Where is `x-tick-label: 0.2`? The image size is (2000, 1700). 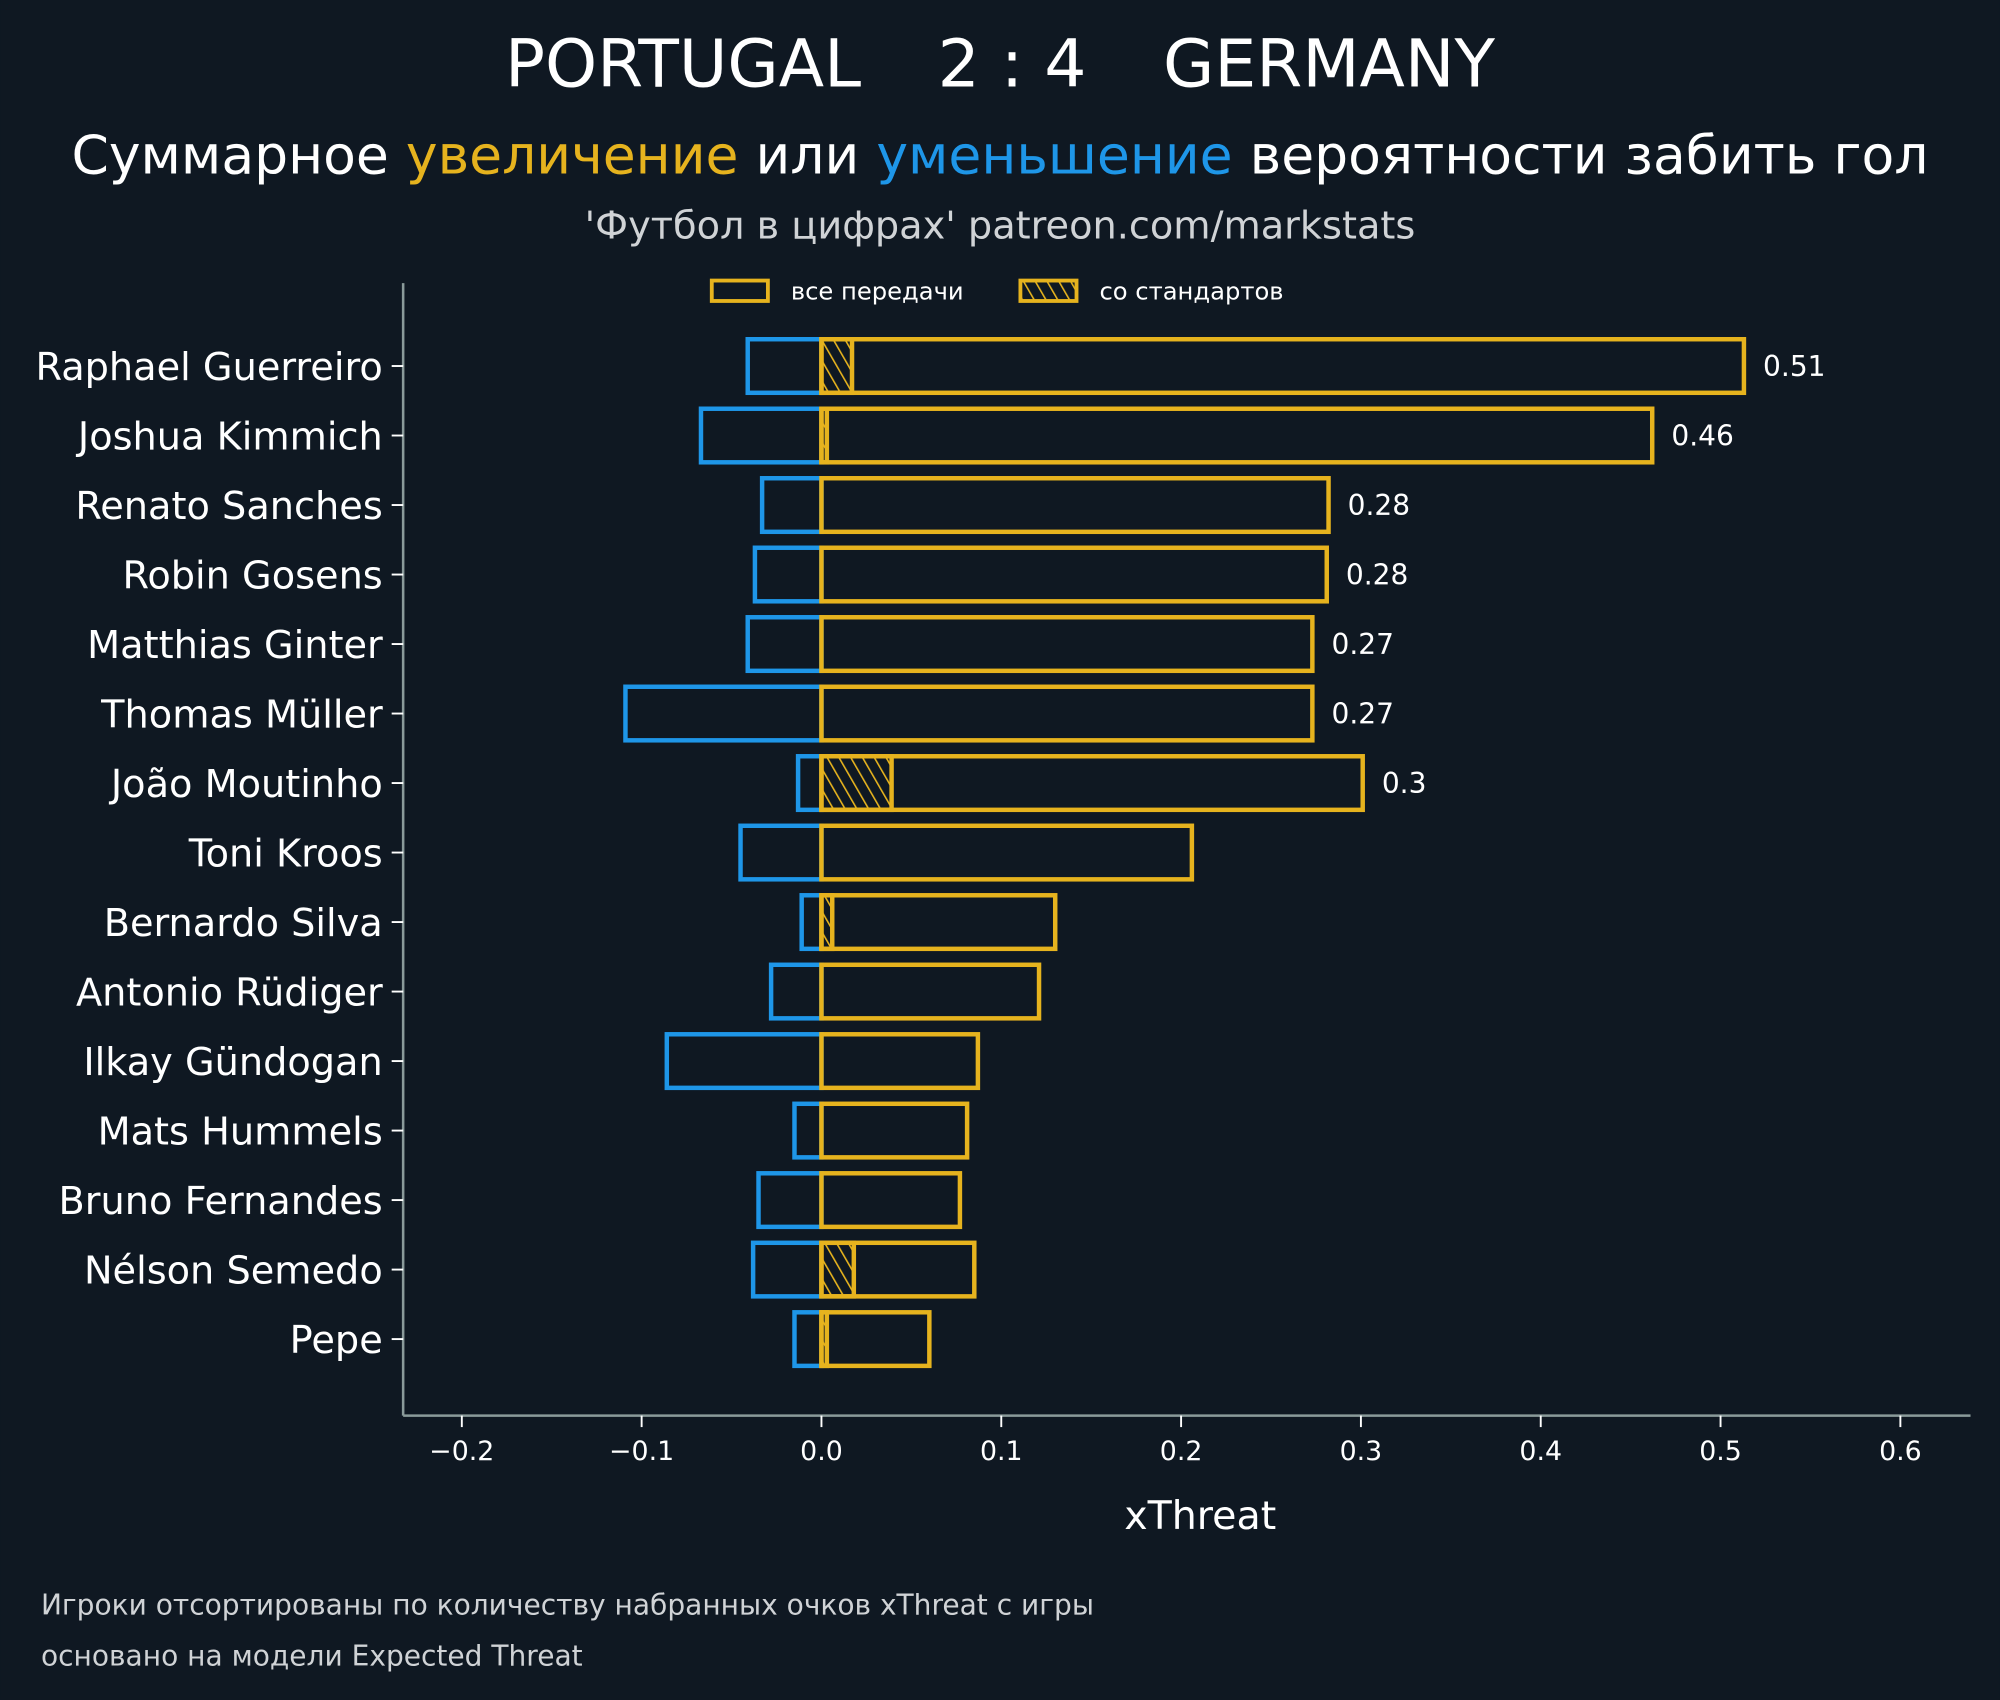 x-tick-label: 0.2 is located at coordinates (1181, 1451).